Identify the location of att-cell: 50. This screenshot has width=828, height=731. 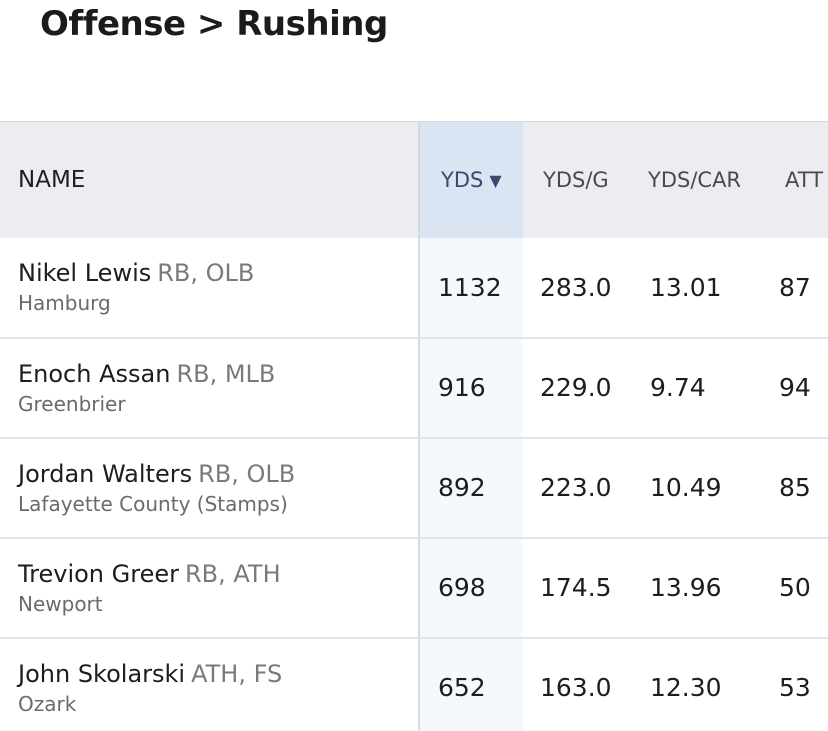
(795, 588).